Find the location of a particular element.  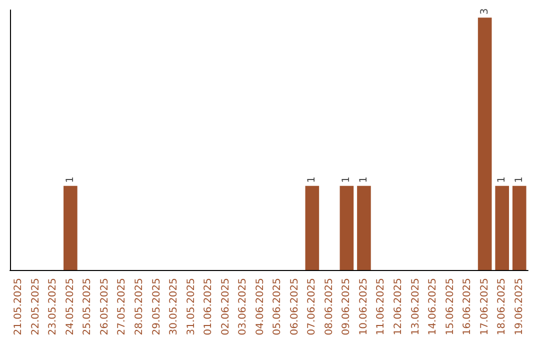

x-tick-label: 27.05.2025 is located at coordinates (122, 307).